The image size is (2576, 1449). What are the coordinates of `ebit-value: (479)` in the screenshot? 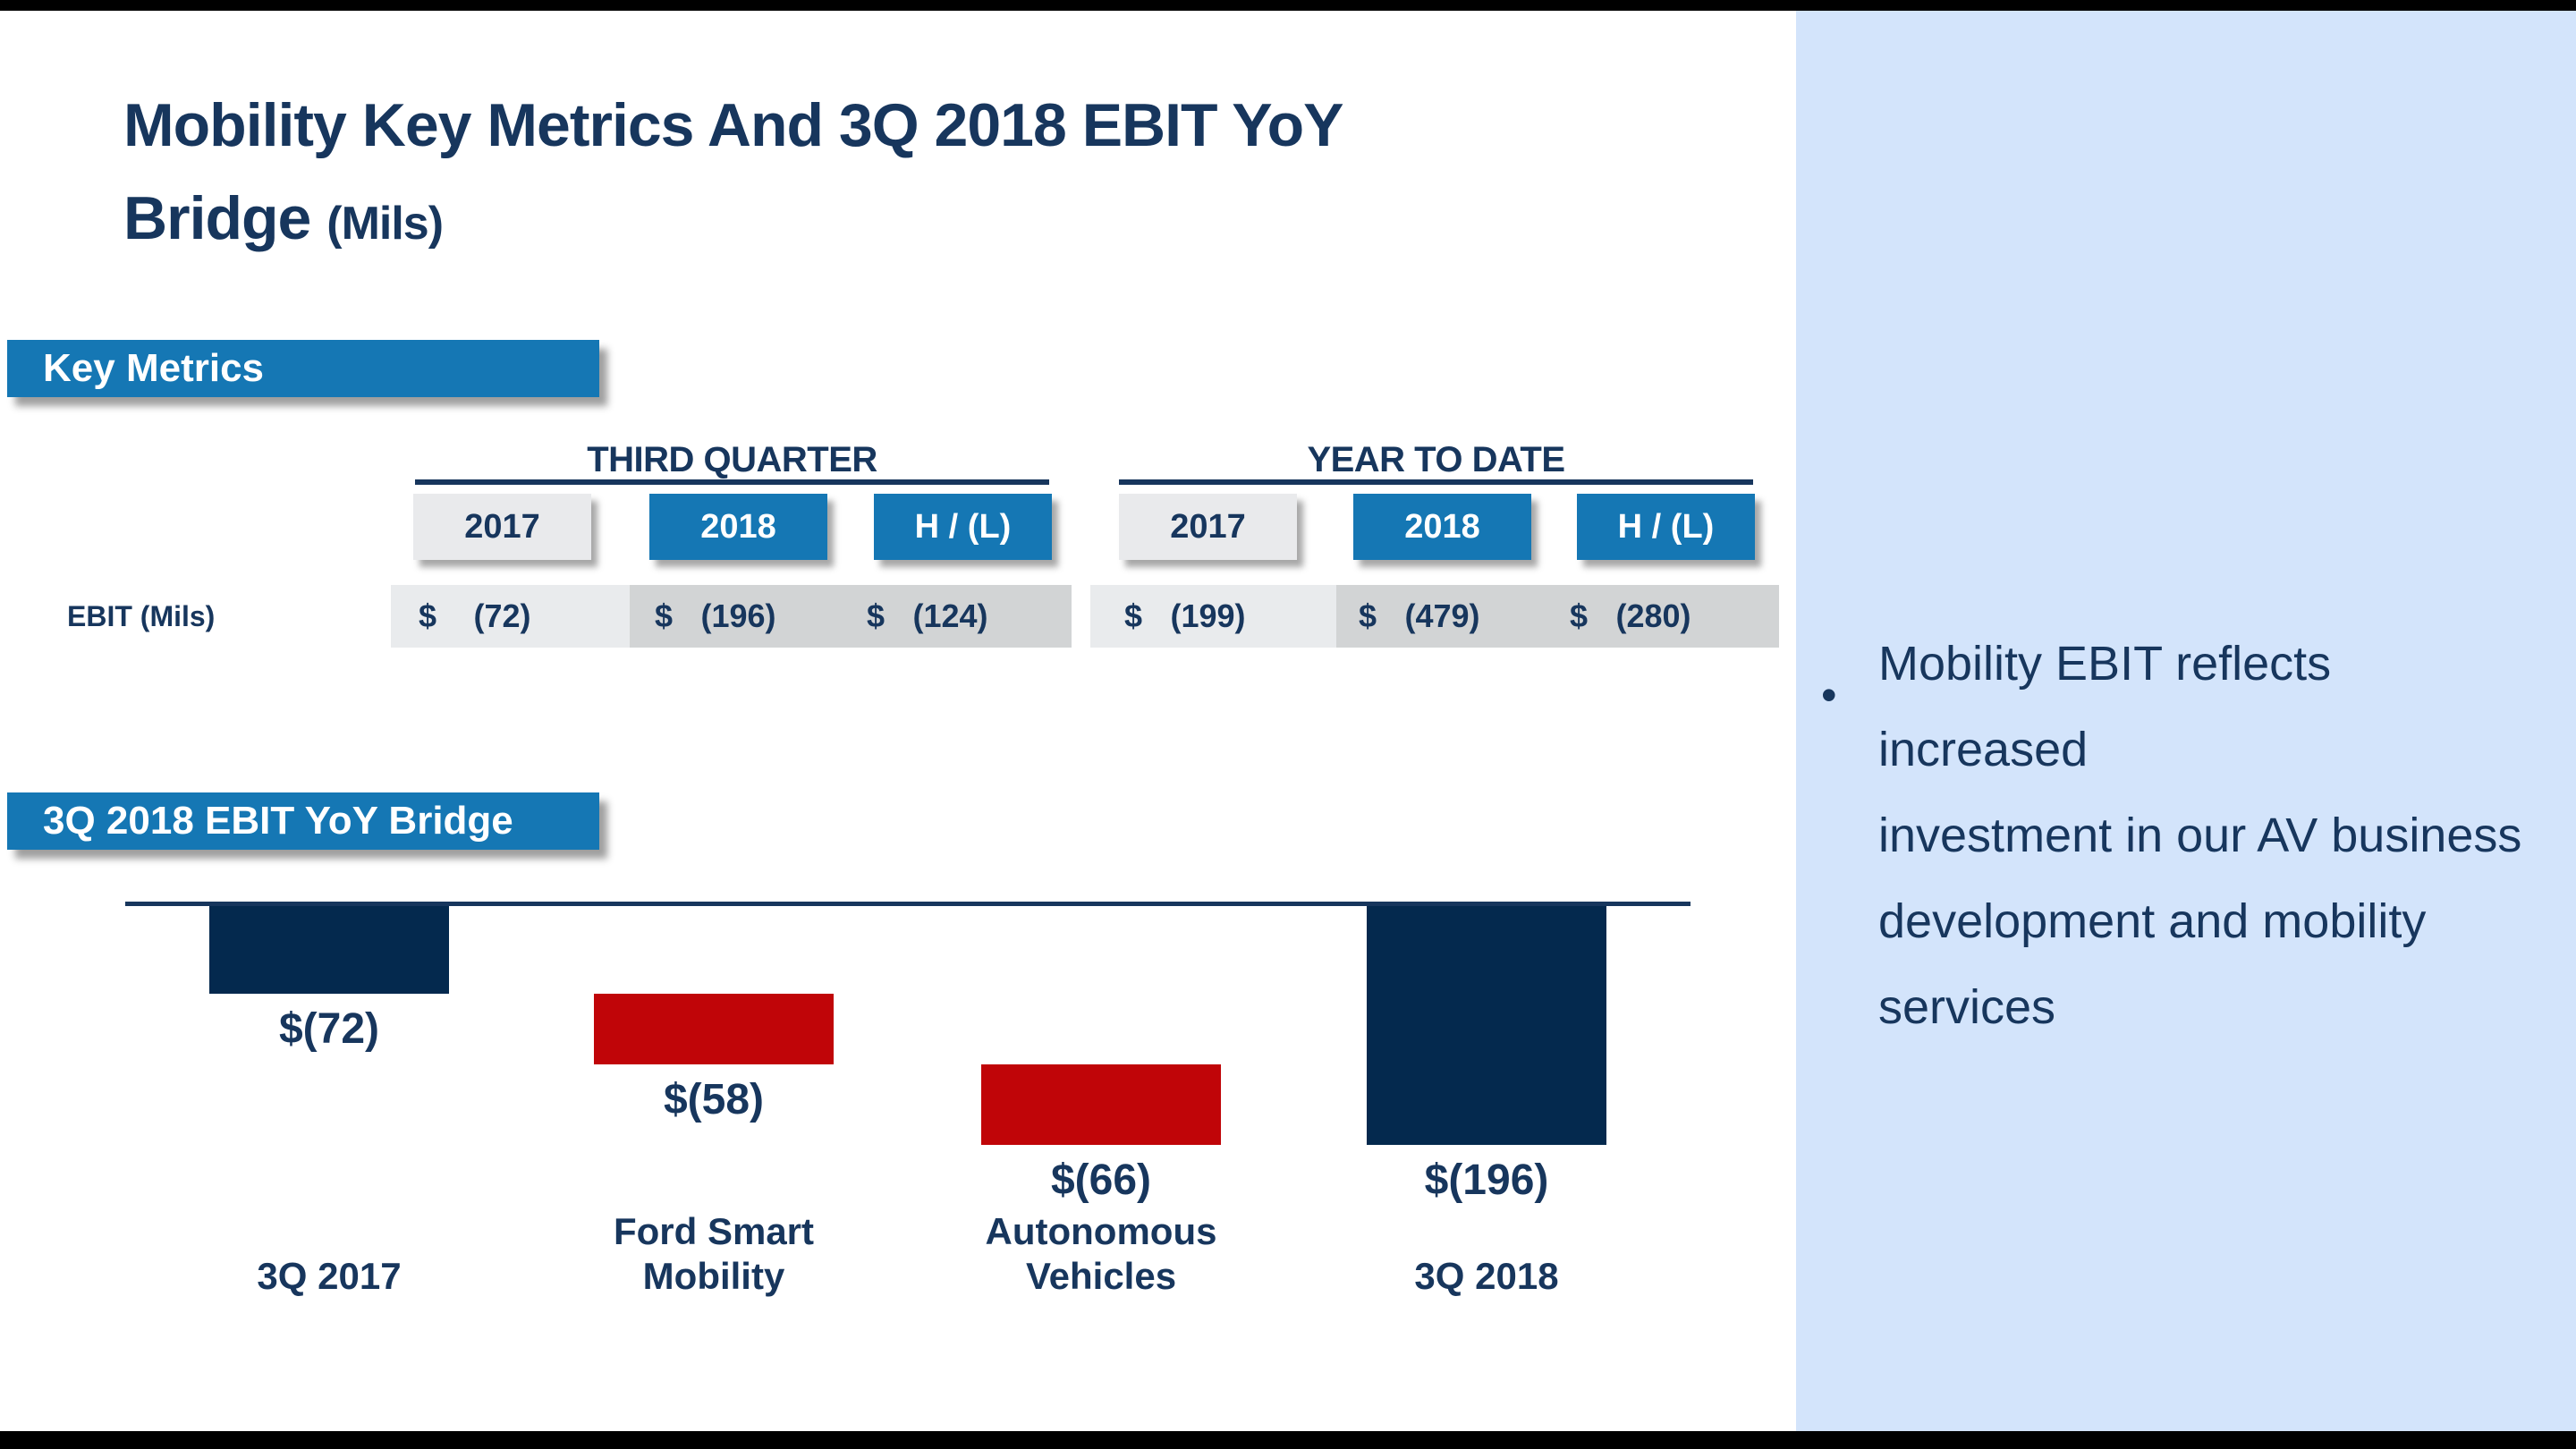 It's located at (1442, 615).